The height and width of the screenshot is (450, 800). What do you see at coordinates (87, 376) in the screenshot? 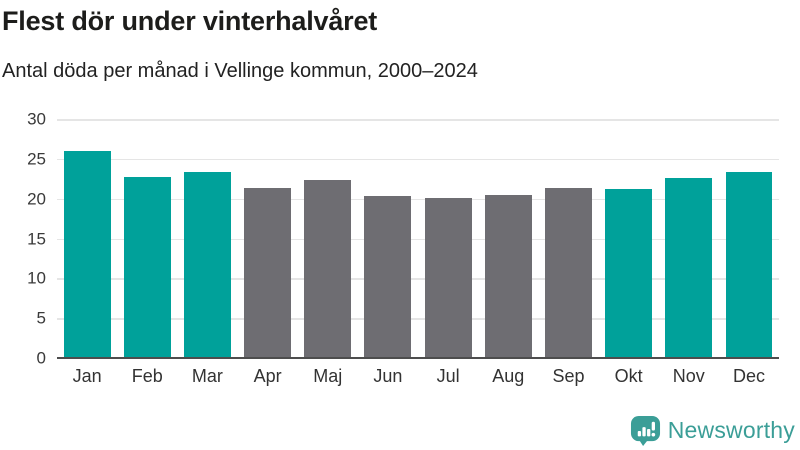
I see `x-tick-label-jan: Jan` at bounding box center [87, 376].